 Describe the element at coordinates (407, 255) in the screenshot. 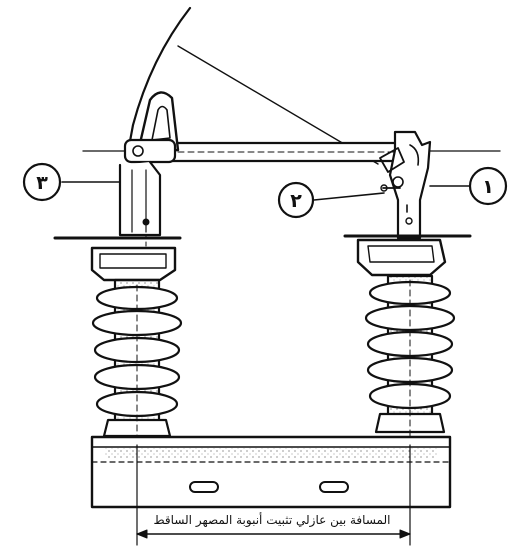

I see `right-mounting-plate` at that location.